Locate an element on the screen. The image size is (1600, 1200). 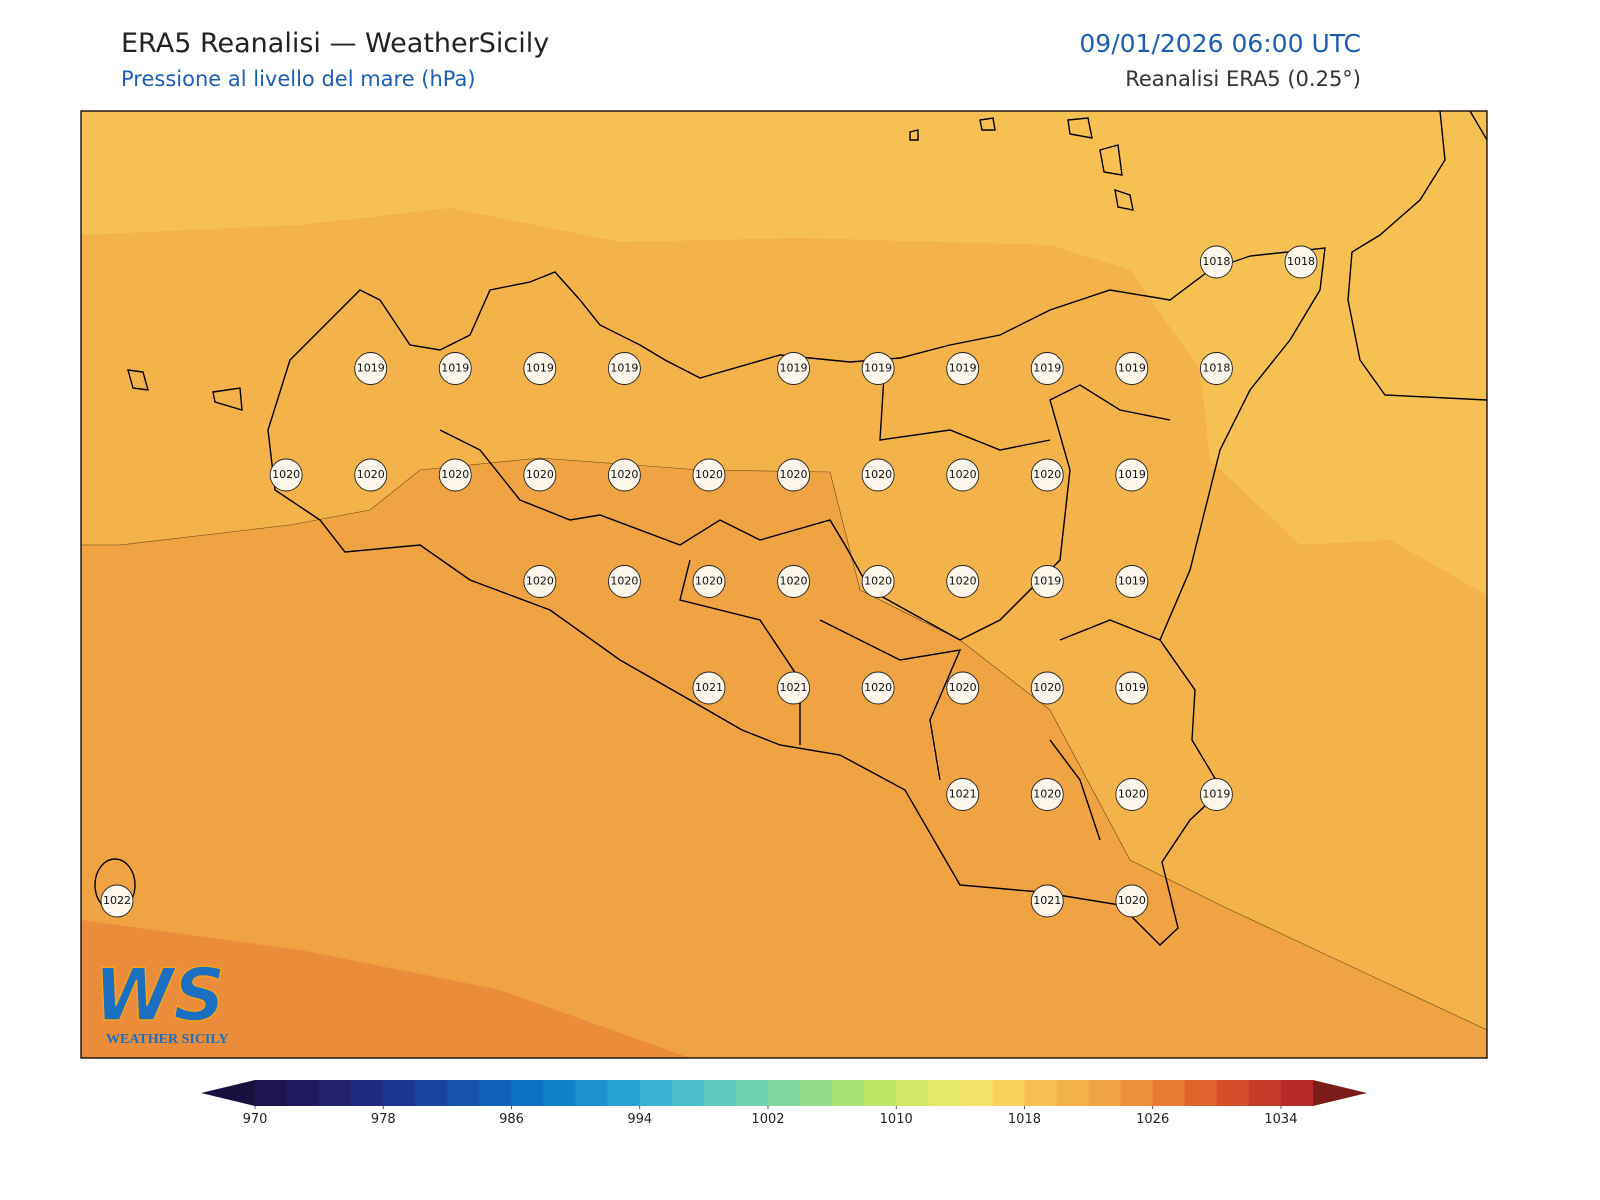
island is located at coordinates (1021, 164).